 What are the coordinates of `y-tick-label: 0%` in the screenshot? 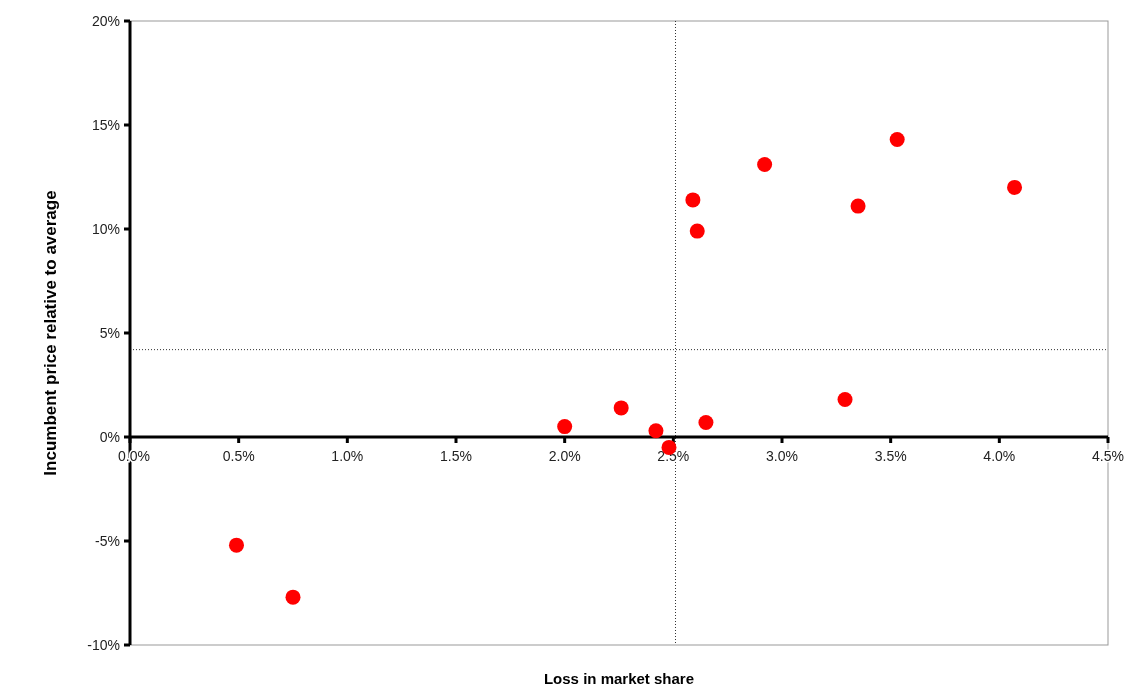 It's located at (109, 436).